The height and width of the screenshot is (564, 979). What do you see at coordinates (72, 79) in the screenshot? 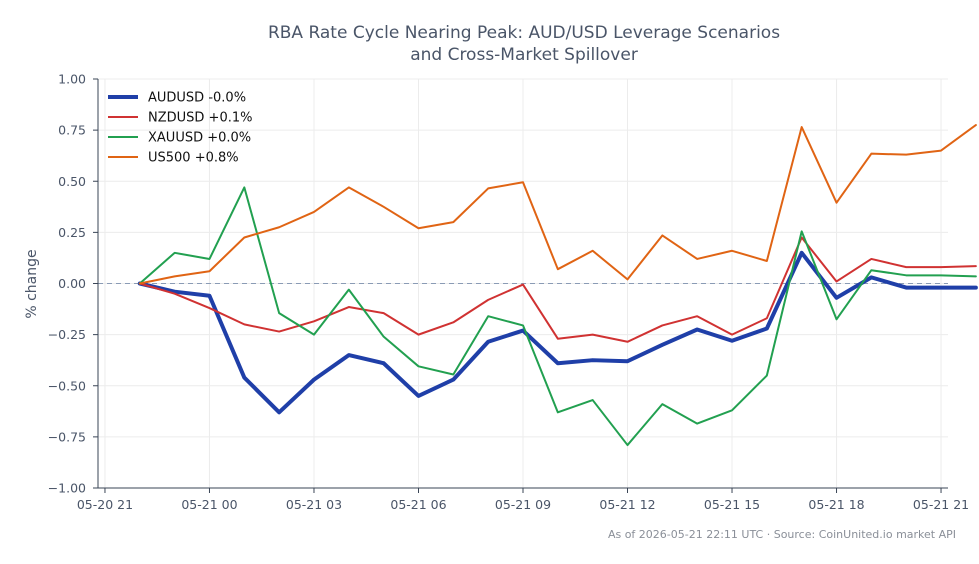
I see `y-tick-label: 1.00` at bounding box center [72, 79].